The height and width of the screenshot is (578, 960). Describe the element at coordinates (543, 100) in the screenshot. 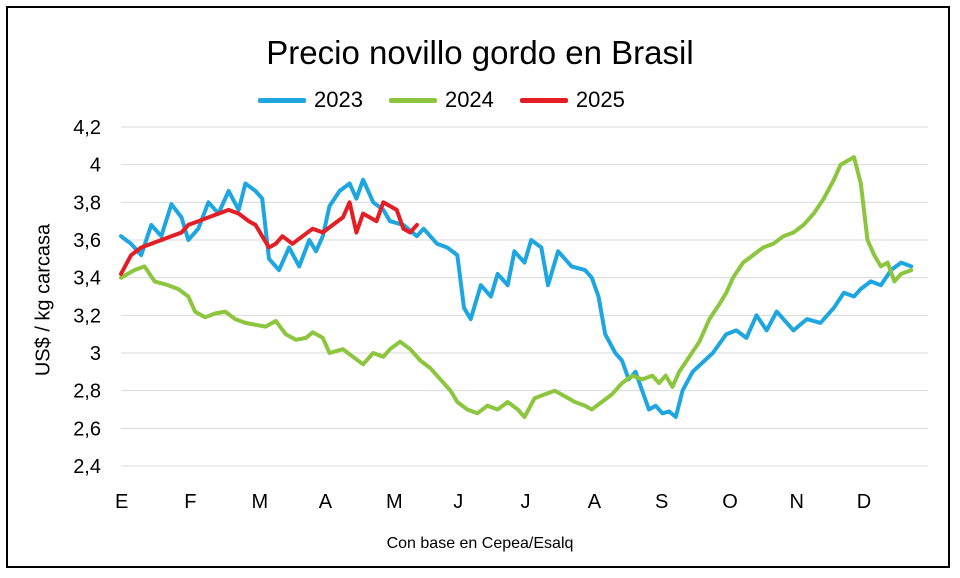

I see `legend-swatch-2025` at that location.